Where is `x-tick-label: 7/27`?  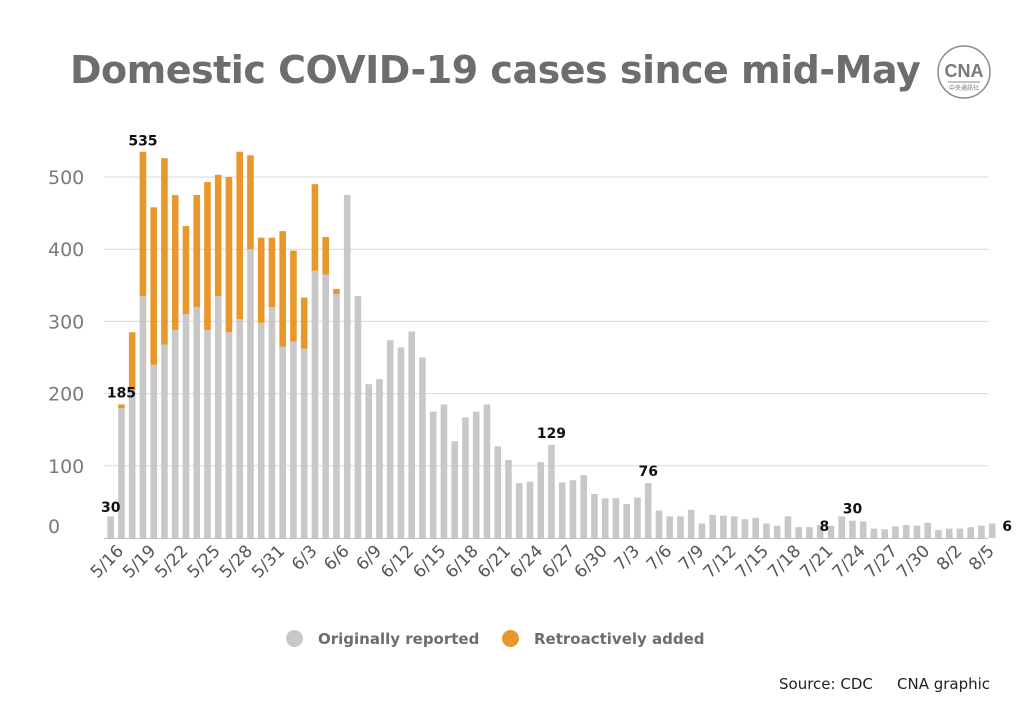 x-tick-label: 7/27 is located at coordinates (881, 561).